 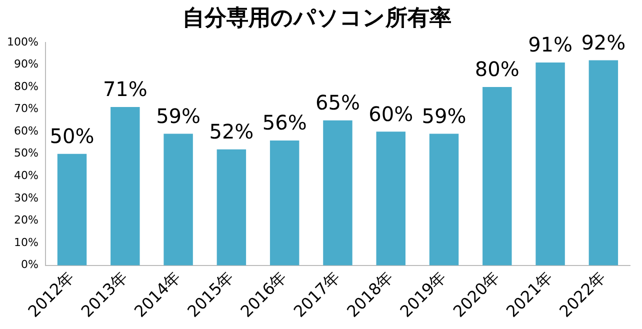 What do you see at coordinates (125, 89) in the screenshot?
I see `data-label: 71%` at bounding box center [125, 89].